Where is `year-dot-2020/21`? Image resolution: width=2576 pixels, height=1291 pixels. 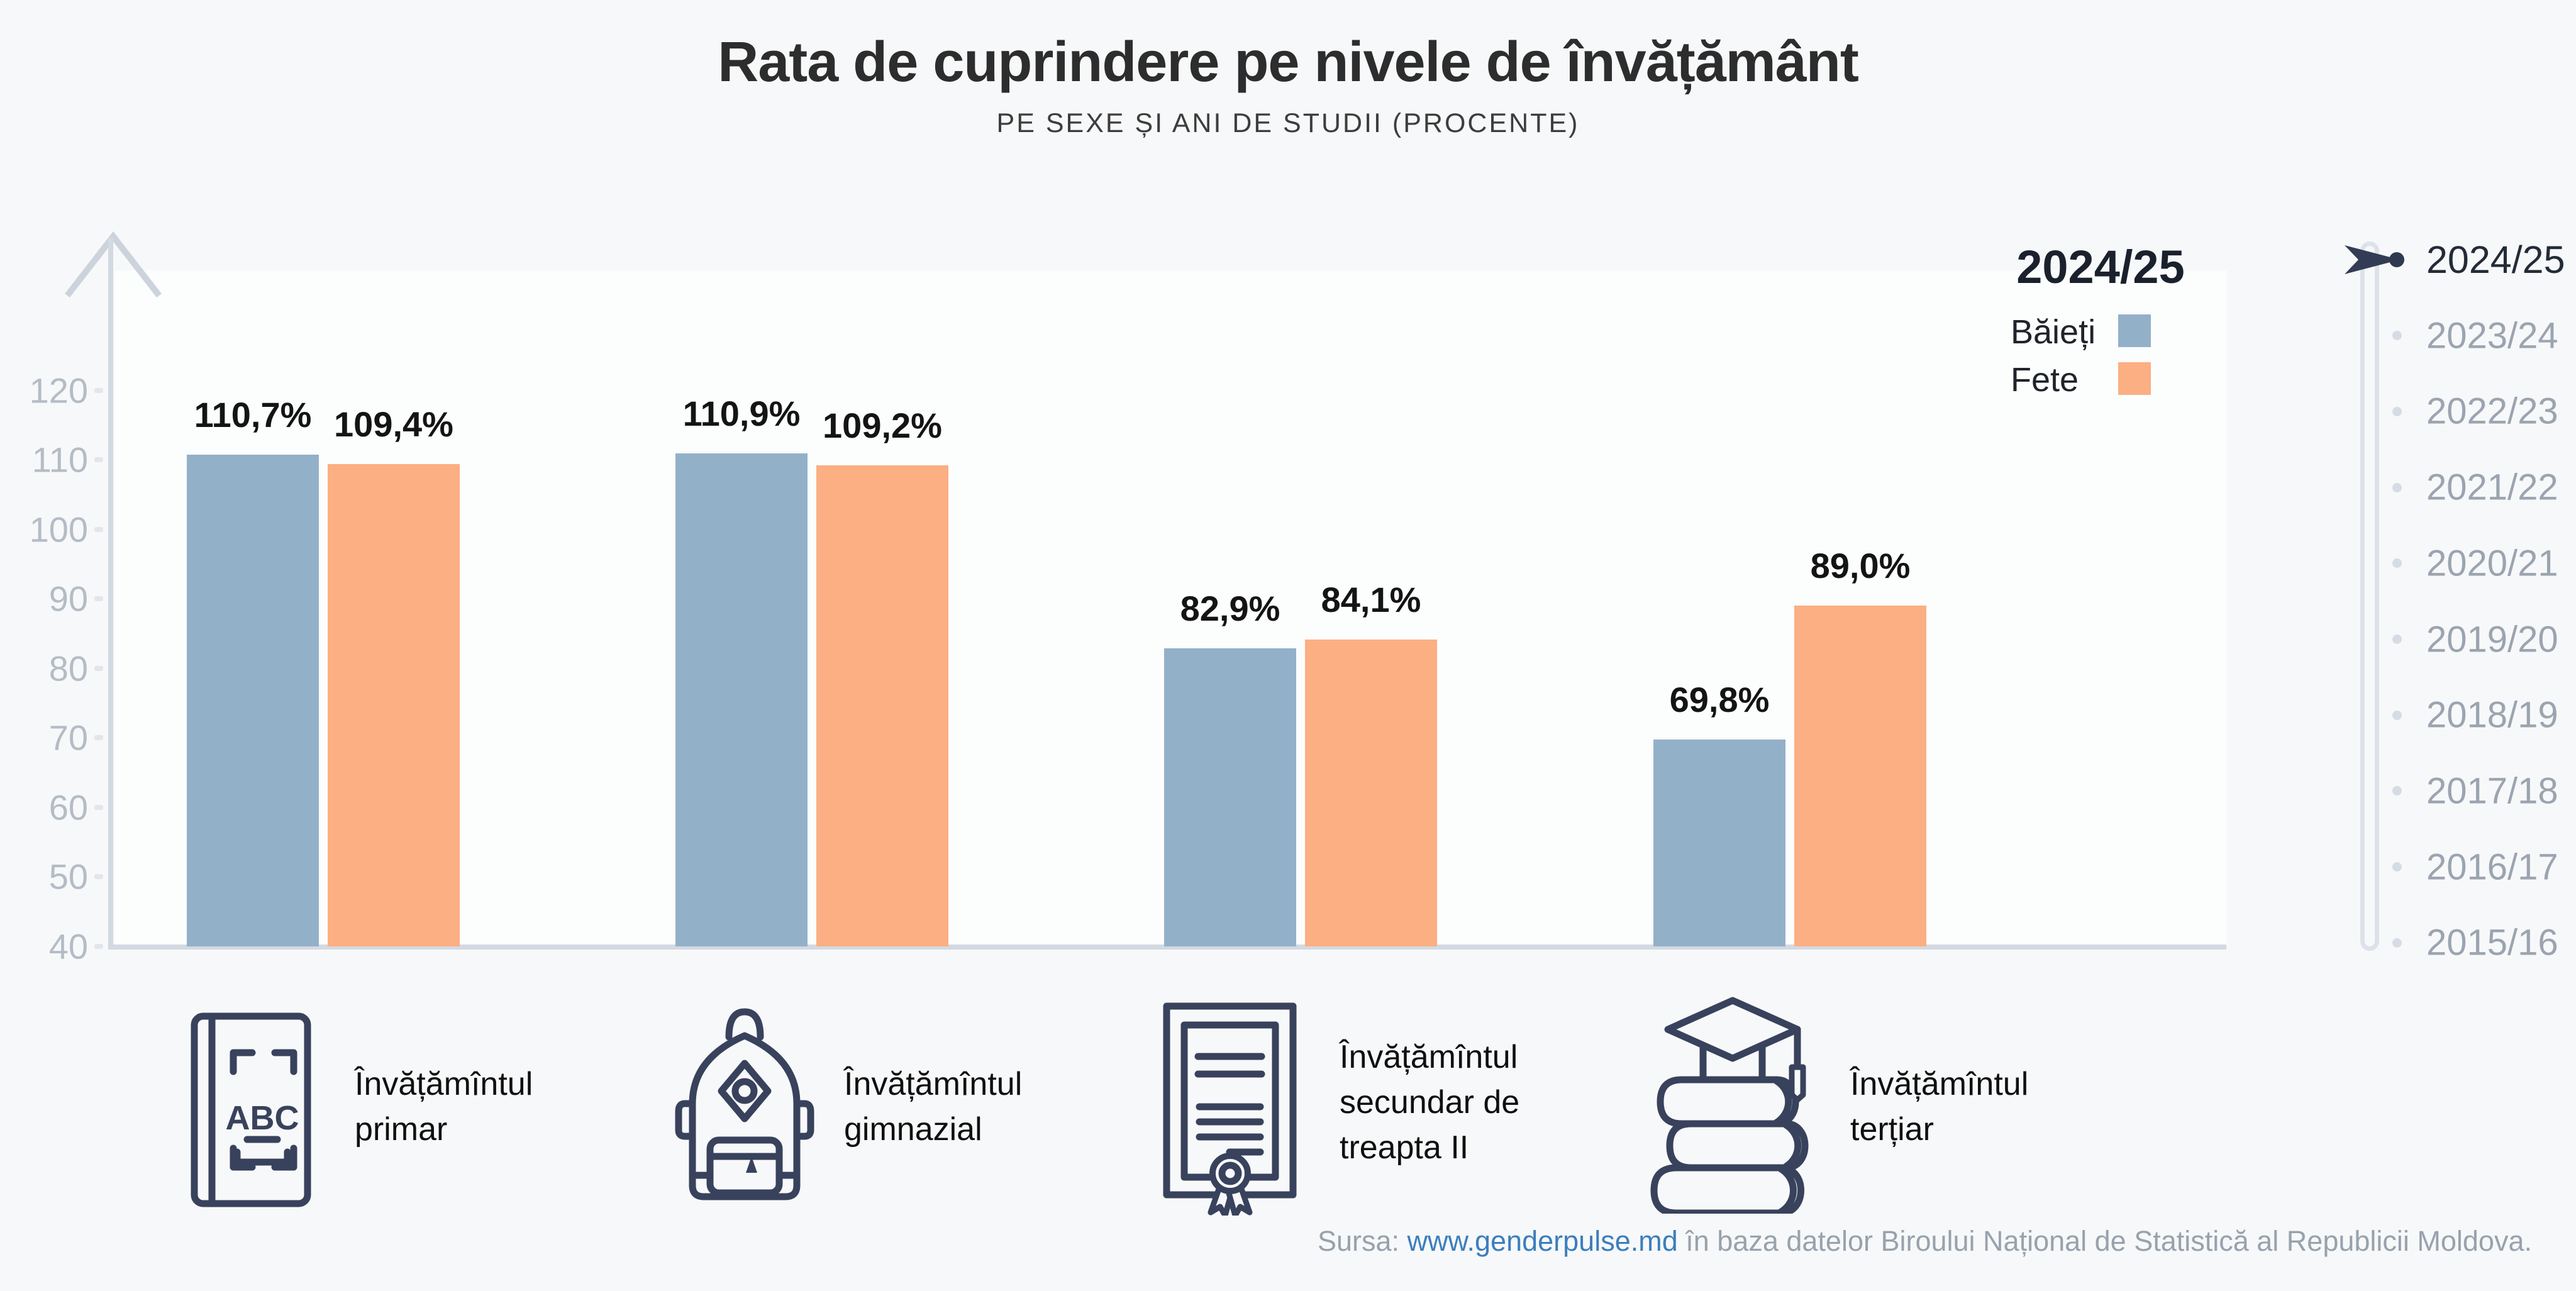 year-dot-2020/21 is located at coordinates (2397, 563).